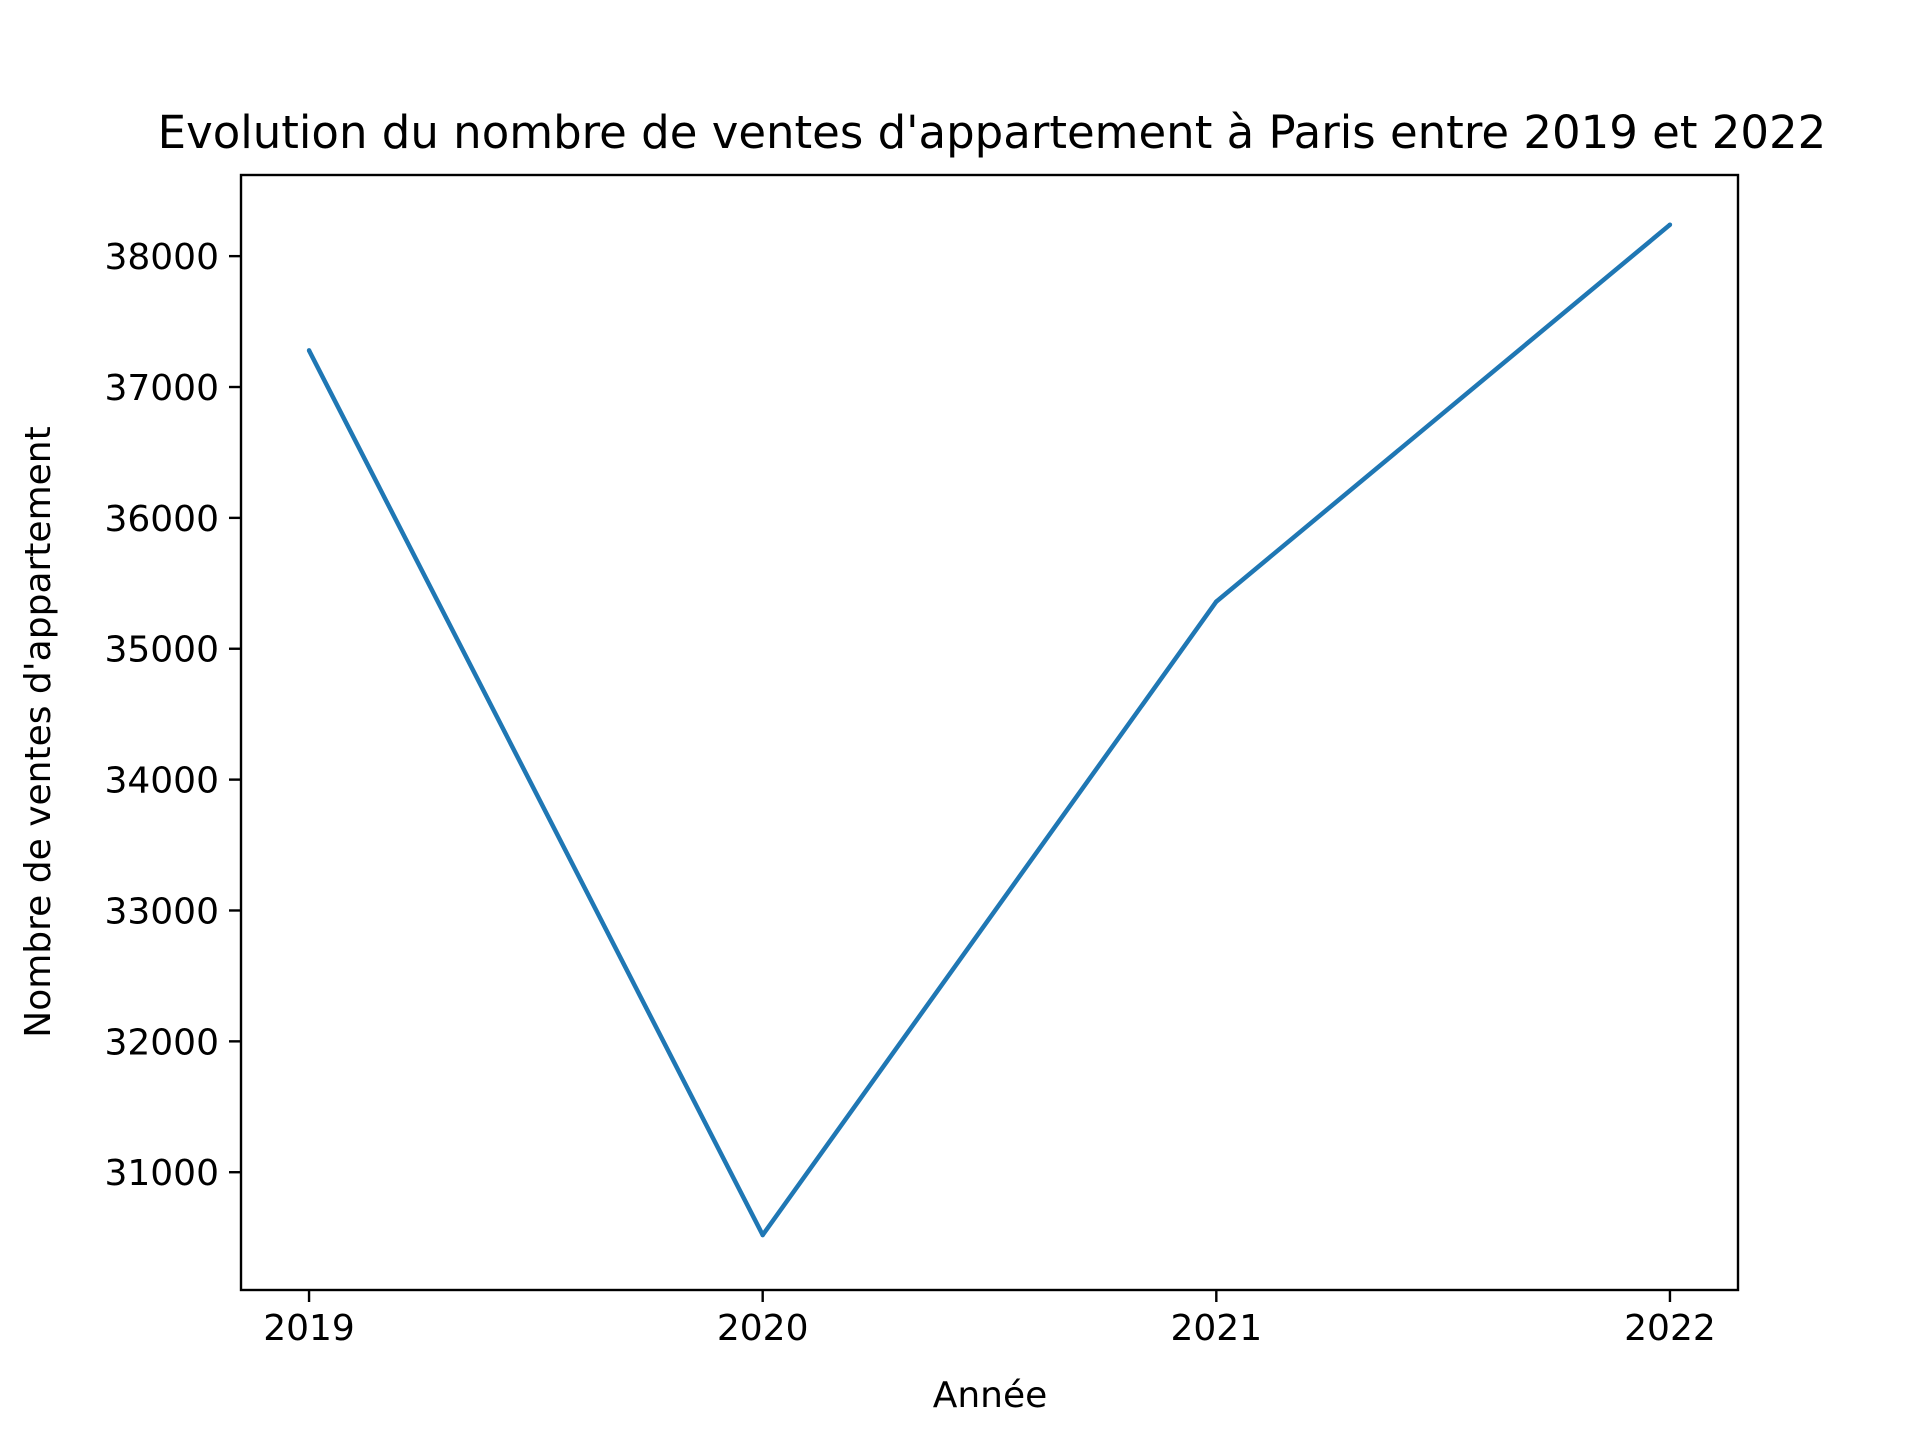 The width and height of the screenshot is (1920, 1440). What do you see at coordinates (172, 715) in the screenshot?
I see `y-axis: 31000 32000 33000 34000 35000 36000 37000 38000` at bounding box center [172, 715].